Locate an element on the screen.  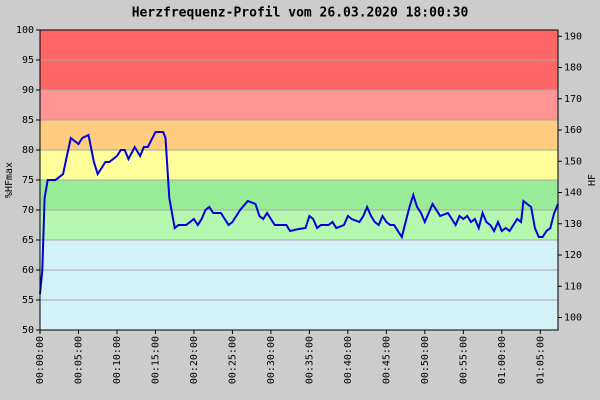
y-tick-label: 95 is located at coordinates (28, 60).